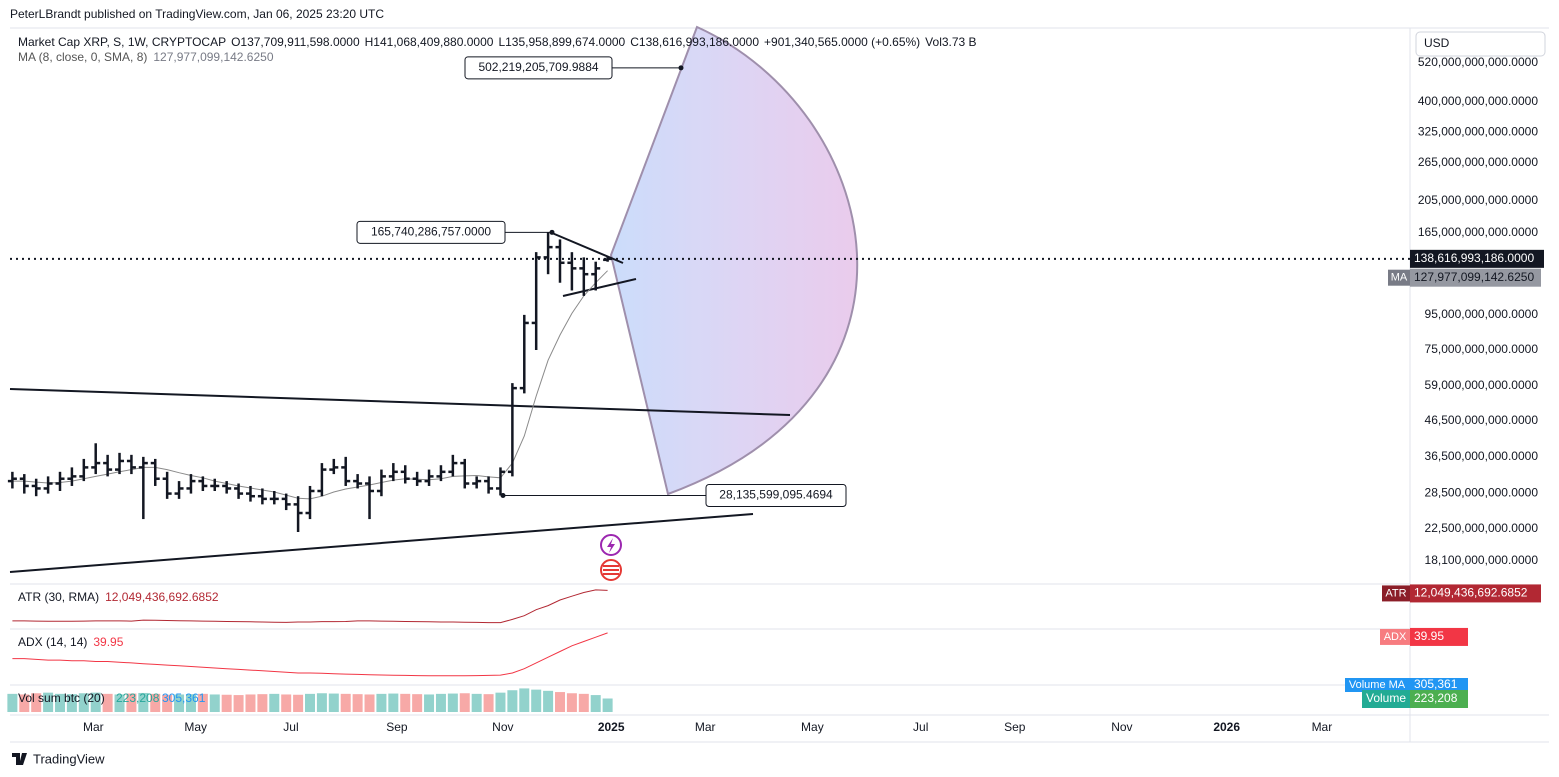  I want to click on lightning-icon, so click(611, 545).